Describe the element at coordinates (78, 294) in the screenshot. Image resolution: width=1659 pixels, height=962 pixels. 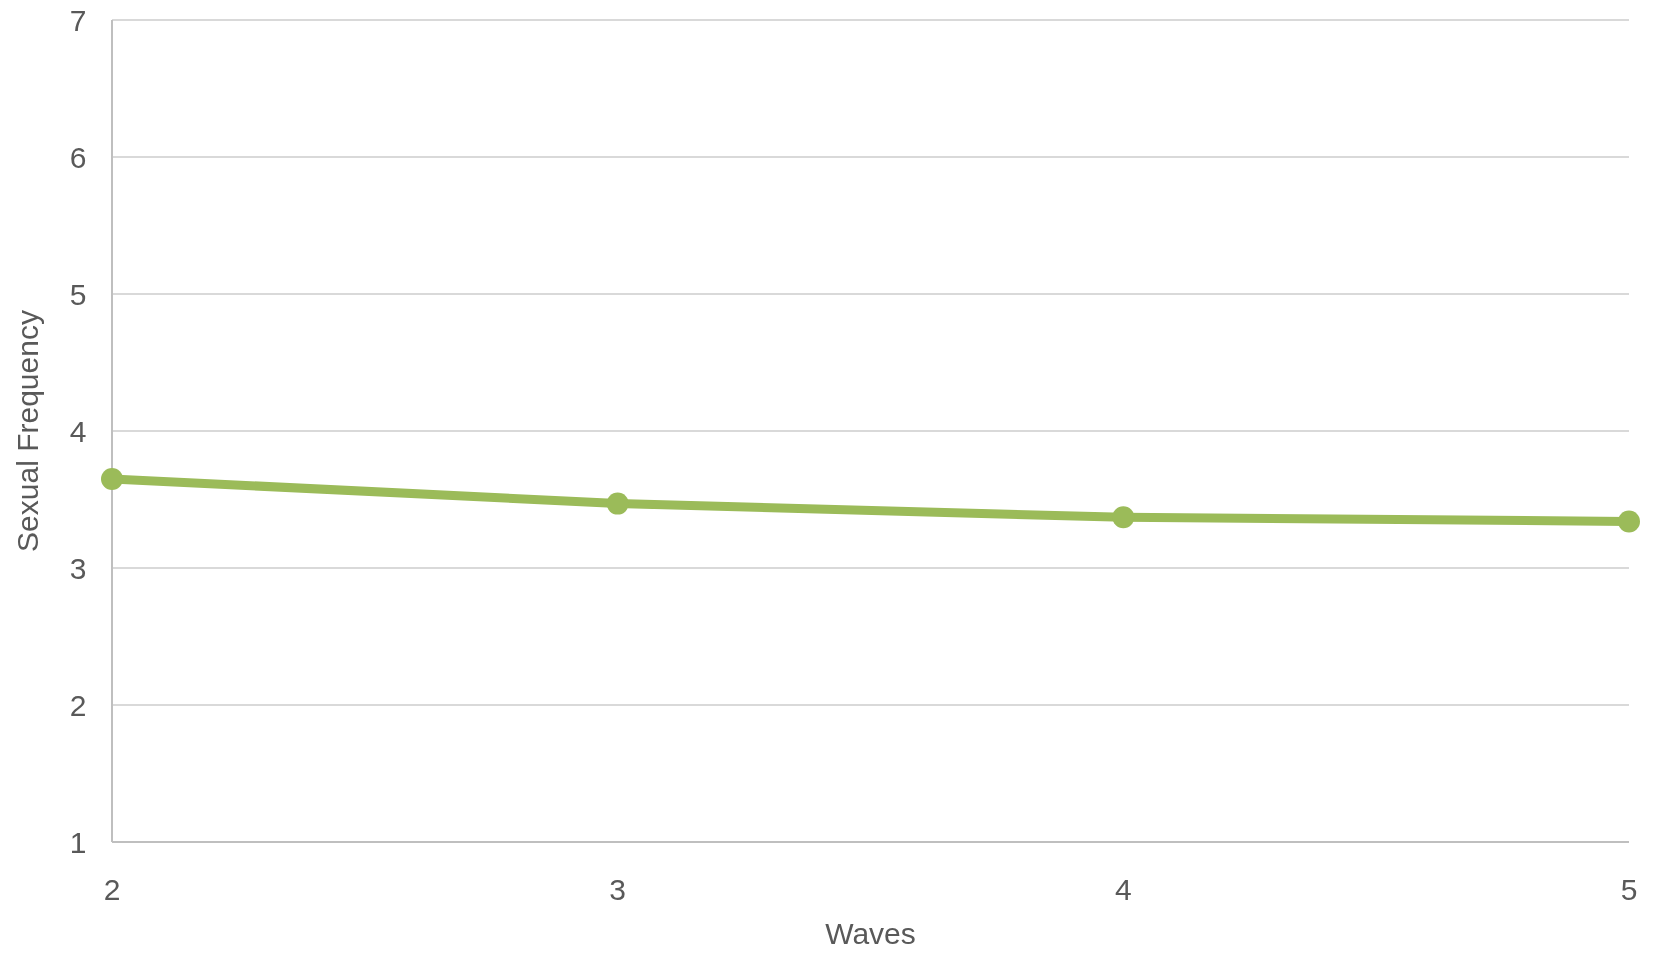
I see `y-tick-label: 5` at that location.